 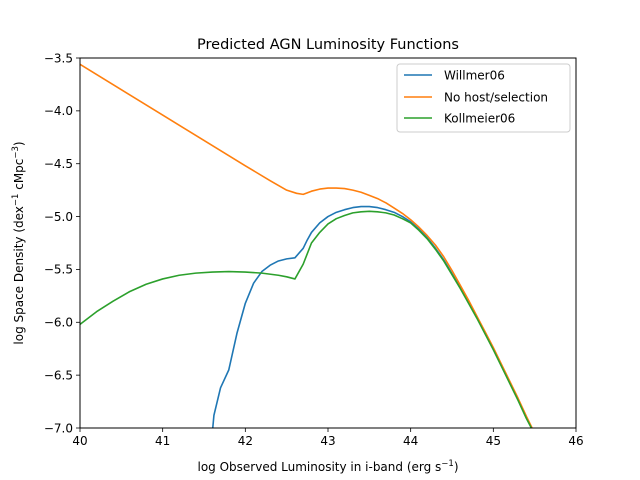 What do you see at coordinates (58, 375) in the screenshot?
I see `y-tick-label: −6.5` at bounding box center [58, 375].